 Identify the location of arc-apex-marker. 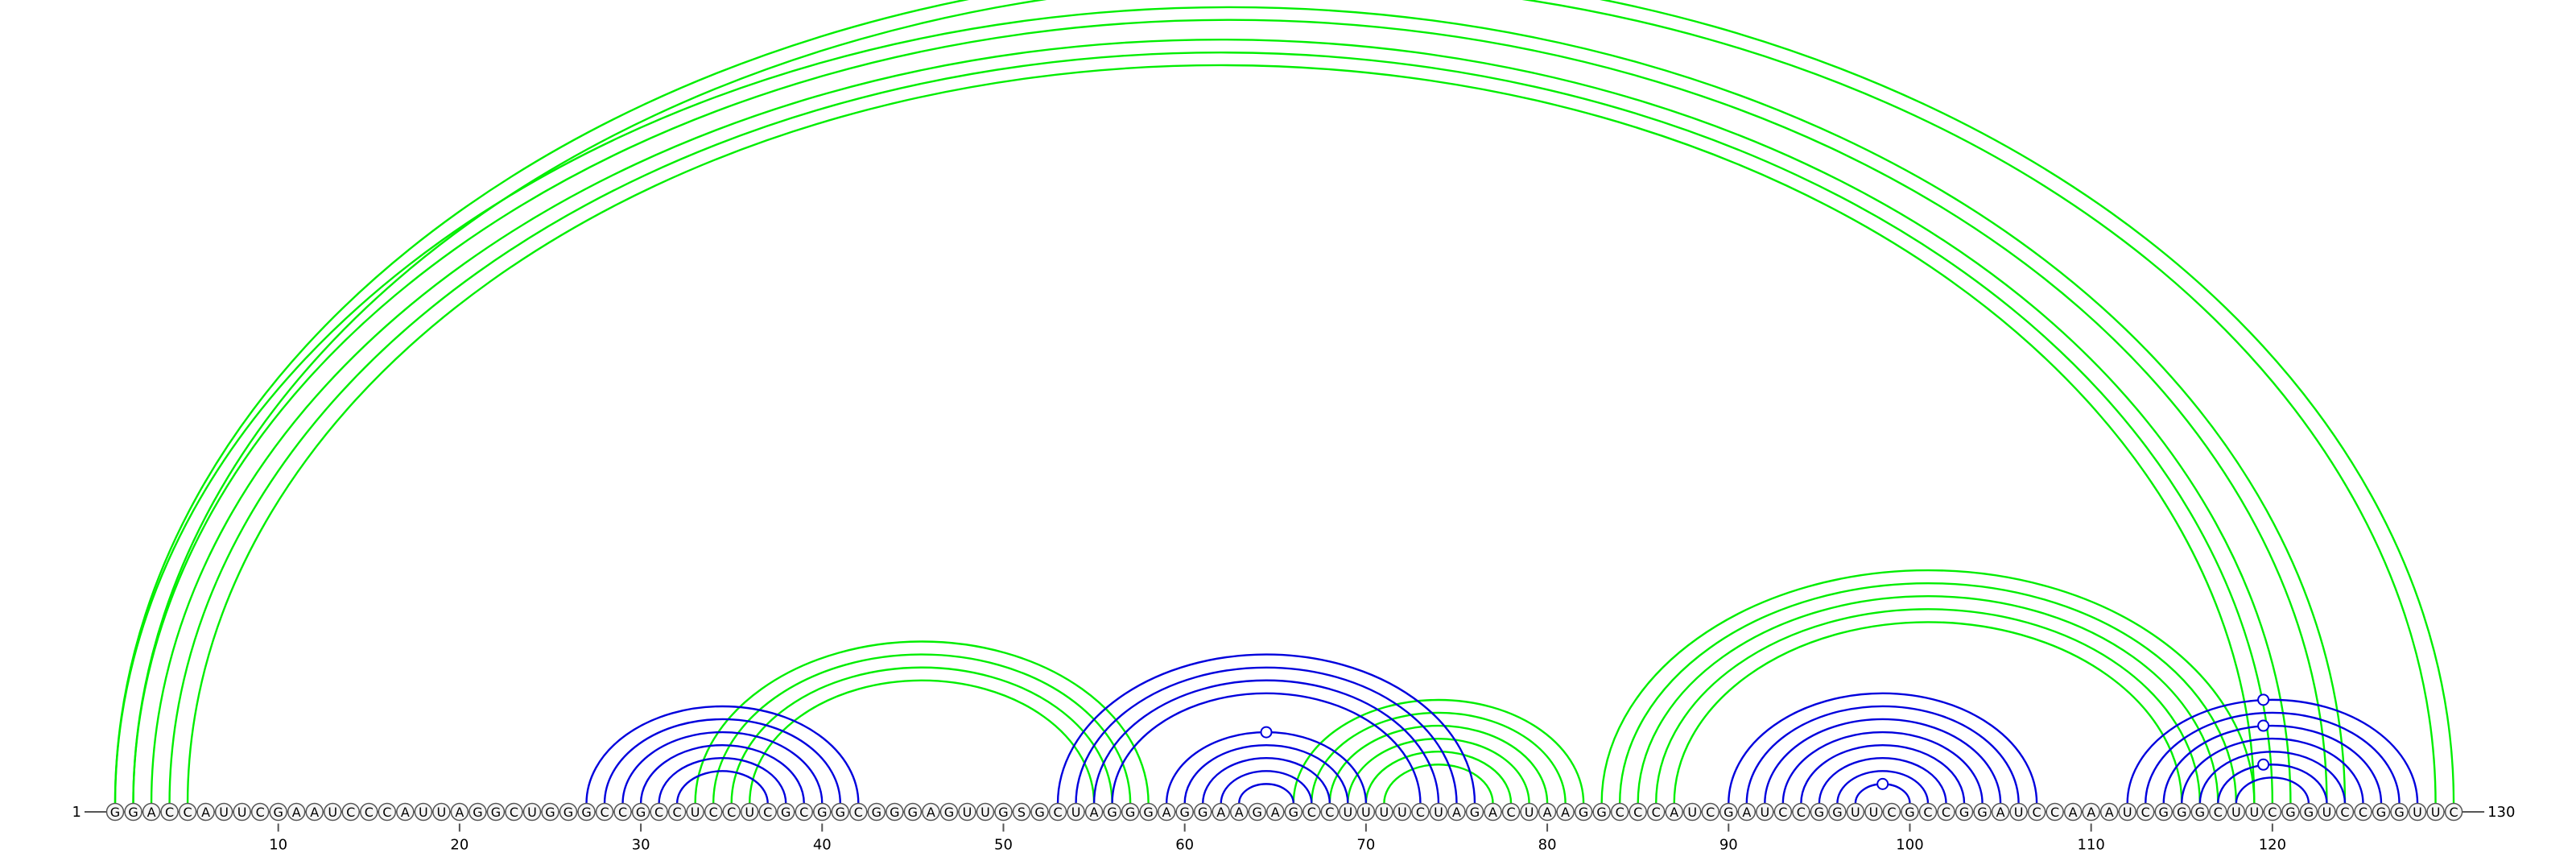
(1882, 783).